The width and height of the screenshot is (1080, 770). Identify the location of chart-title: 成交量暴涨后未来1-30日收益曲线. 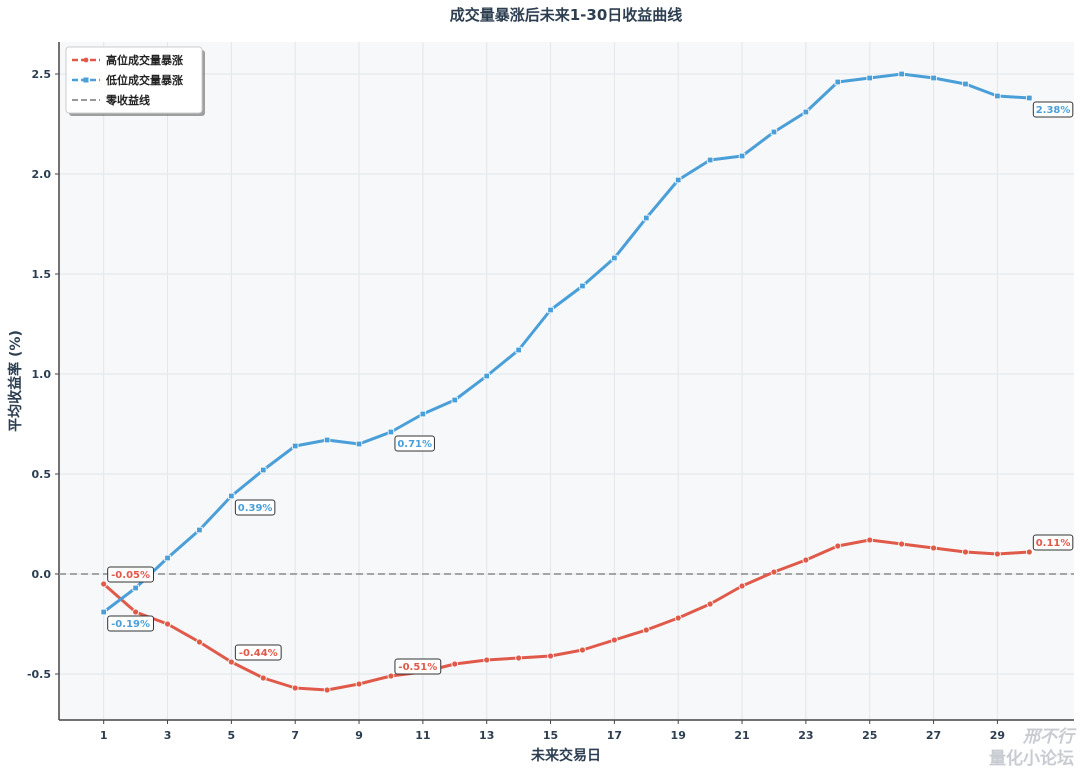
(566, 15).